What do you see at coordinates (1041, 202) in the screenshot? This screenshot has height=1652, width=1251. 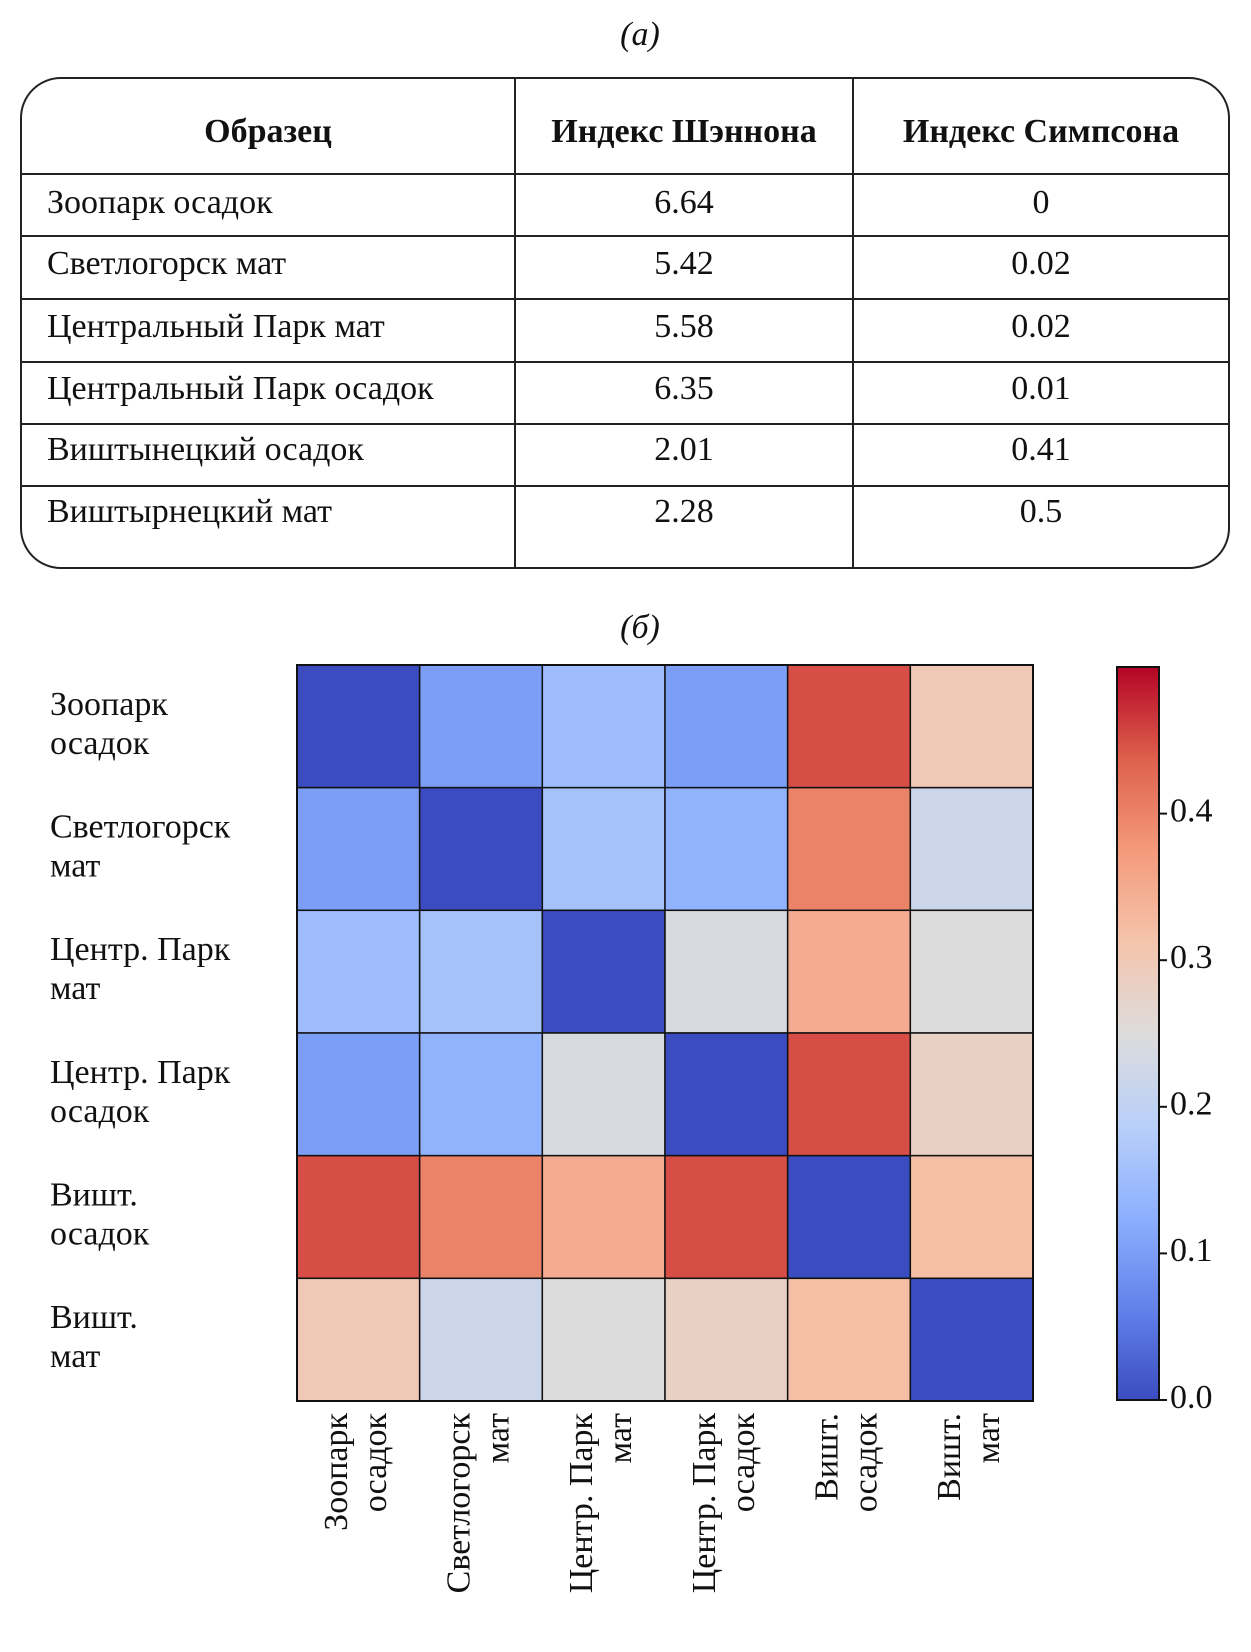 I see `table-cell: 0` at bounding box center [1041, 202].